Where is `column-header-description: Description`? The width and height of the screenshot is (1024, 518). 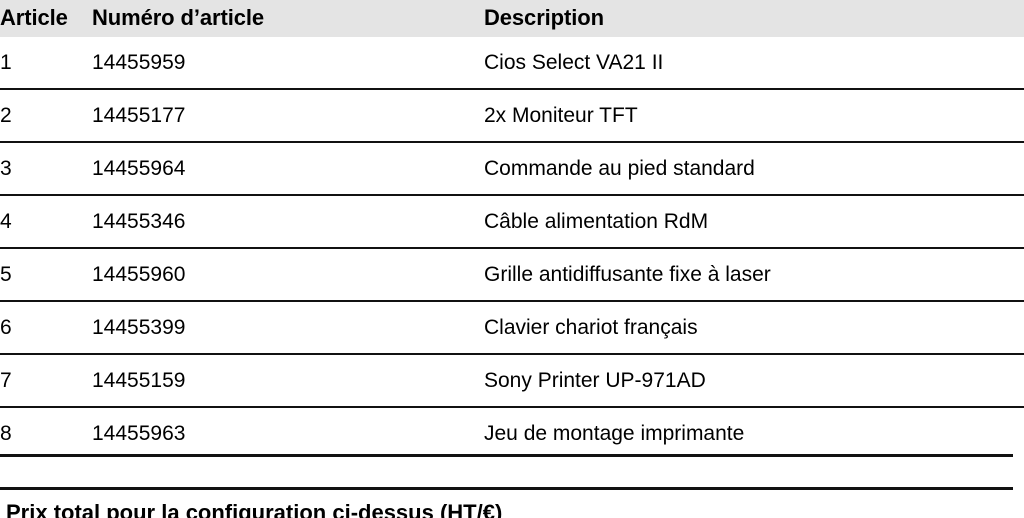
column-header-description: Description is located at coordinates (754, 18).